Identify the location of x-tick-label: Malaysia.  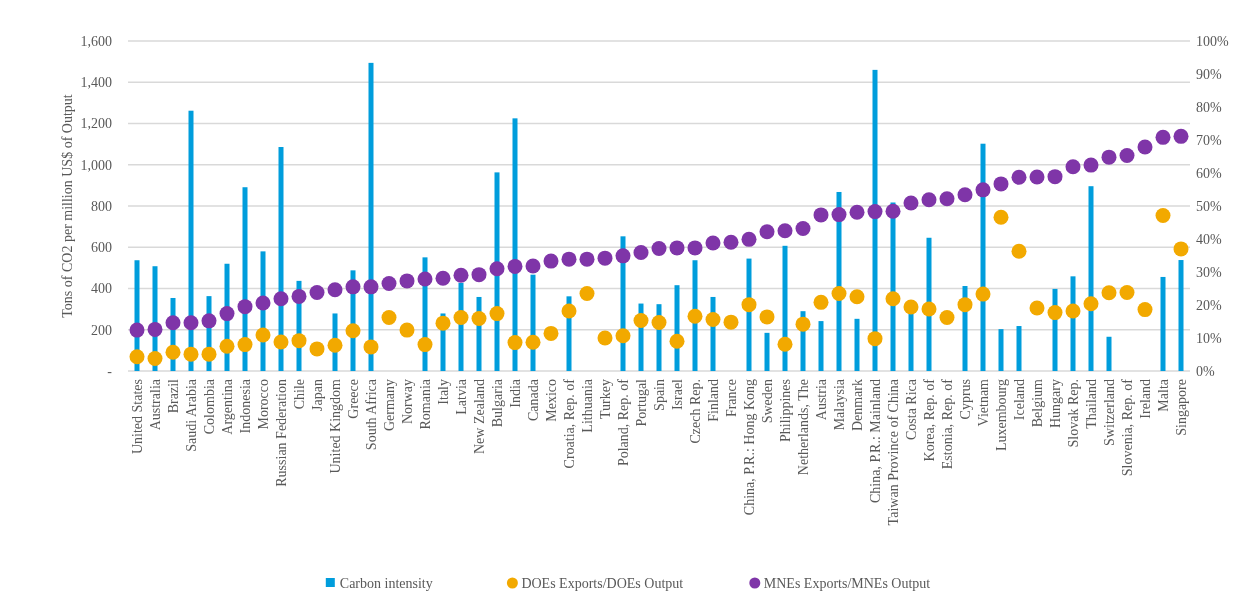
(839, 404).